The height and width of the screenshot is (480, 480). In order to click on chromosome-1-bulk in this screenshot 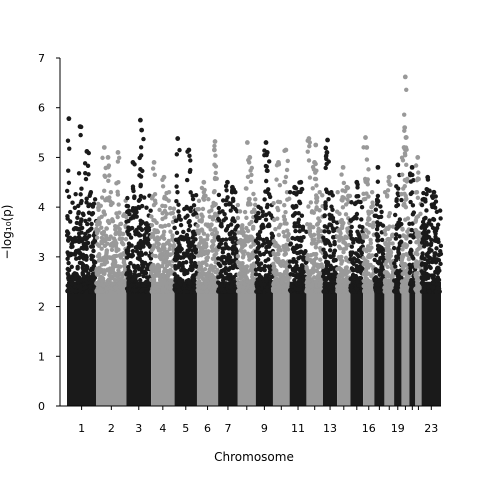, I will do `click(82, 343)`.